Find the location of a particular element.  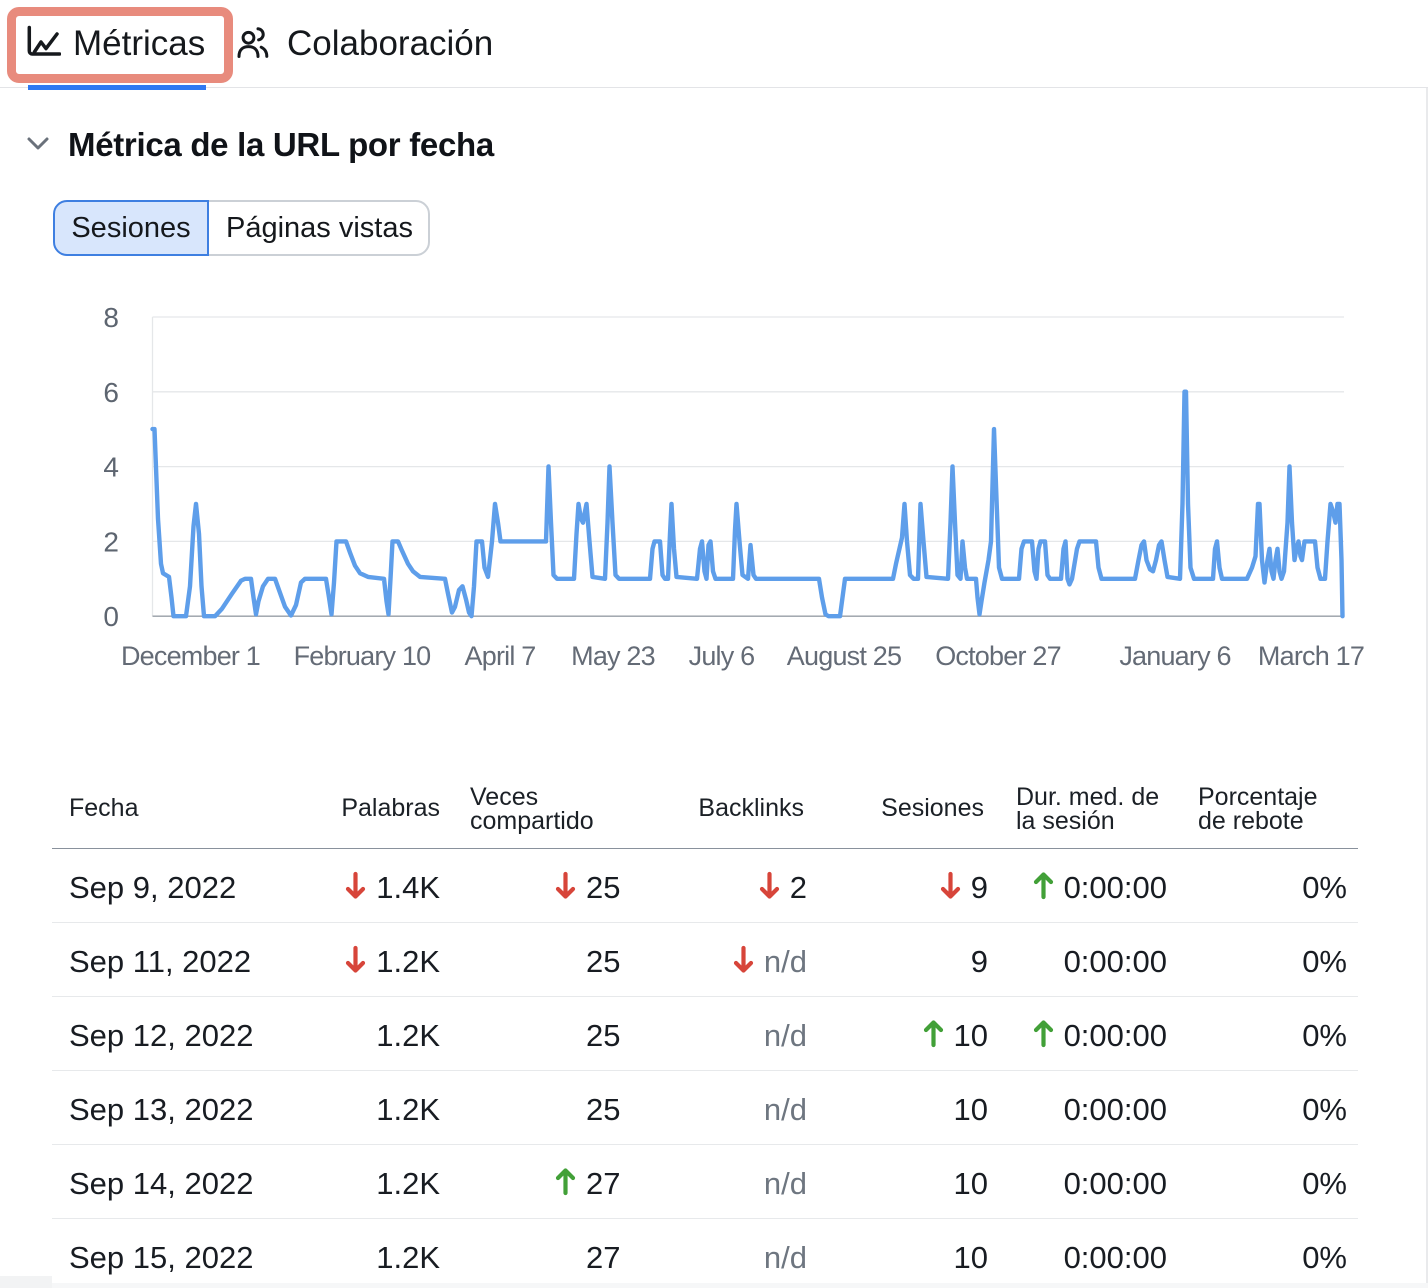

svg-text: February 10 is located at coordinates (362, 656).